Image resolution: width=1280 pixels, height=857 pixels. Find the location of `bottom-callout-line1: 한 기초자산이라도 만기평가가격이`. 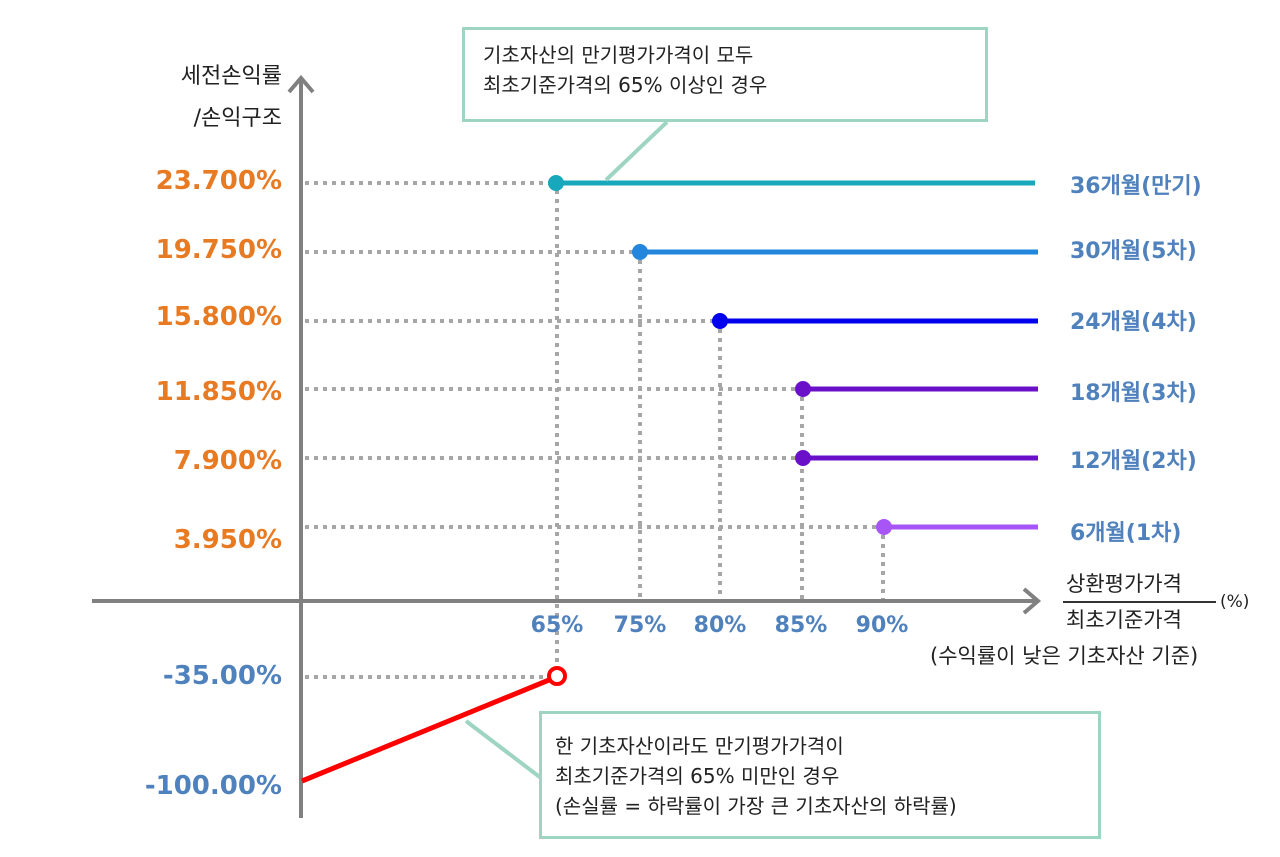

bottom-callout-line1: 한 기초자산이라도 만기평가가격이 is located at coordinates (699, 746).